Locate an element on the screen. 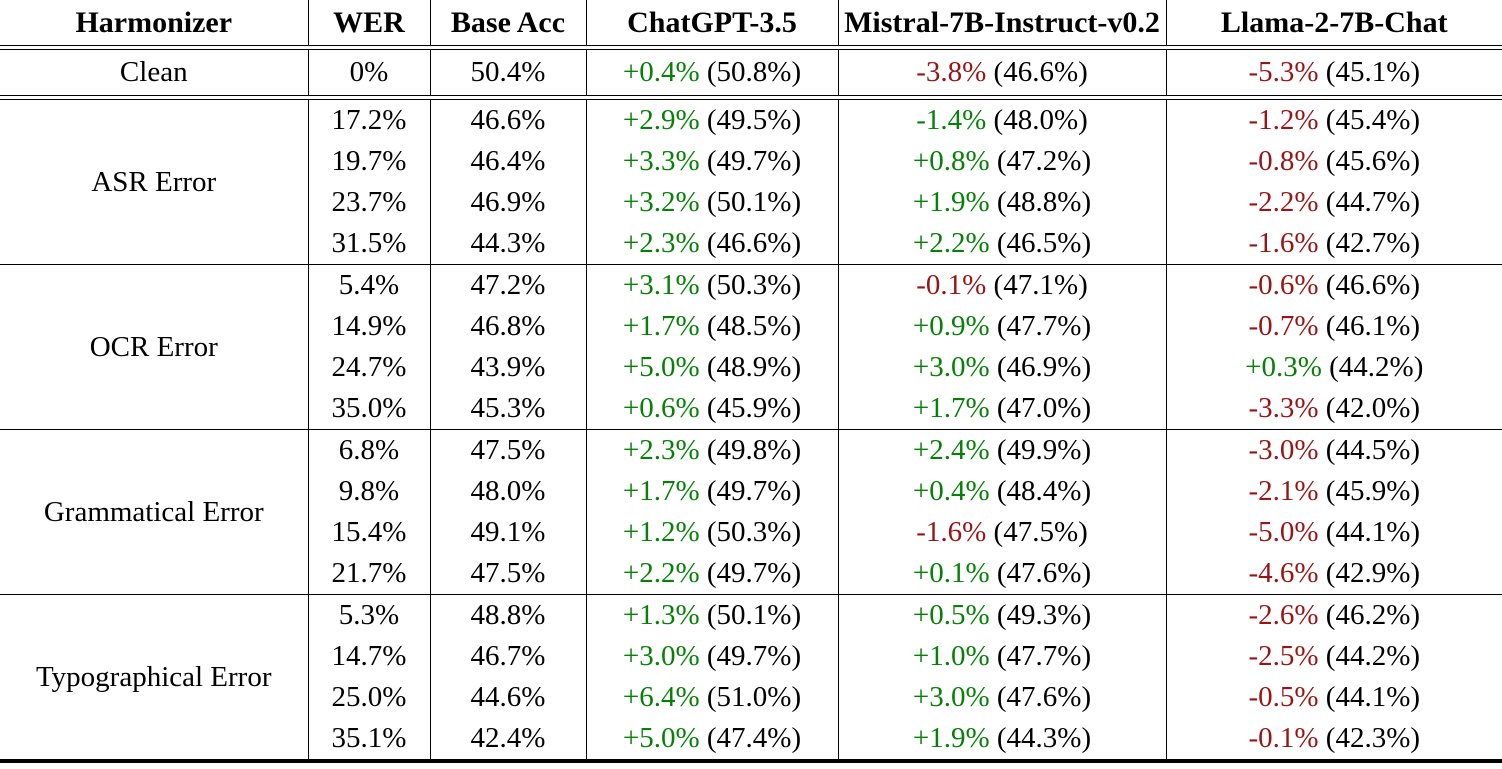  clean-double-rule-line is located at coordinates (751, 97).